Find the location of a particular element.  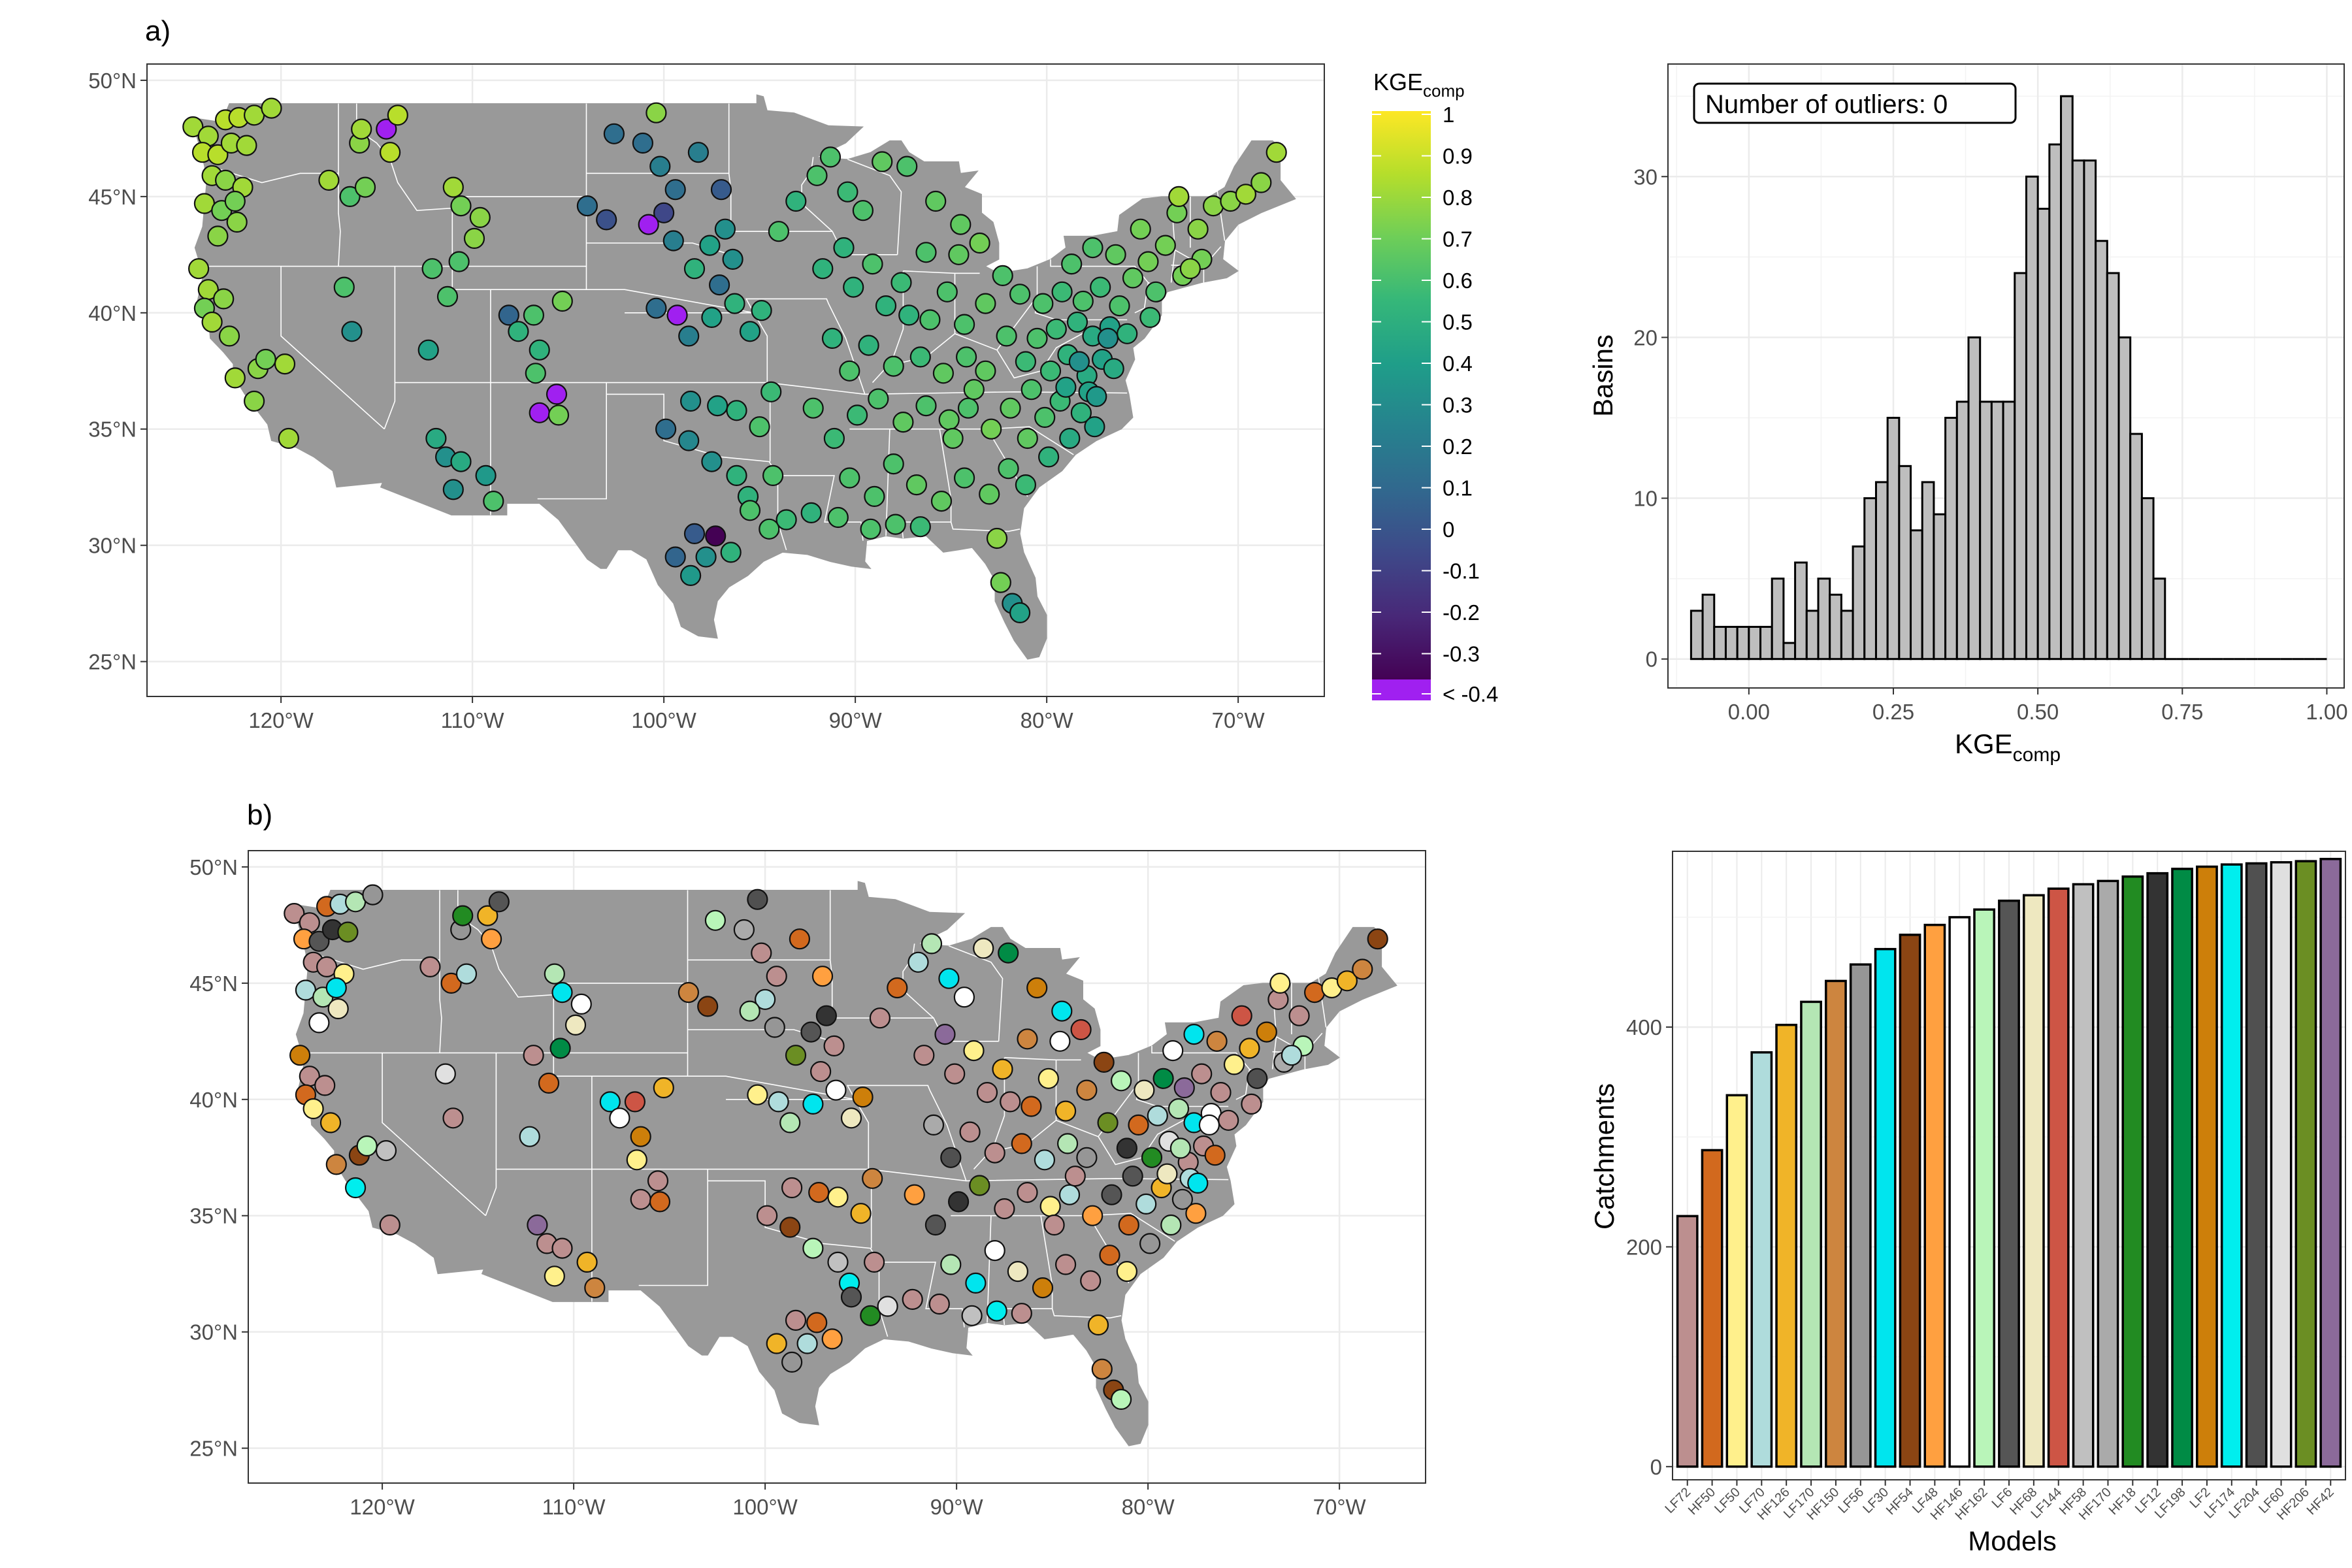

map-b-xtick-label: 110°W is located at coordinates (574, 1507).